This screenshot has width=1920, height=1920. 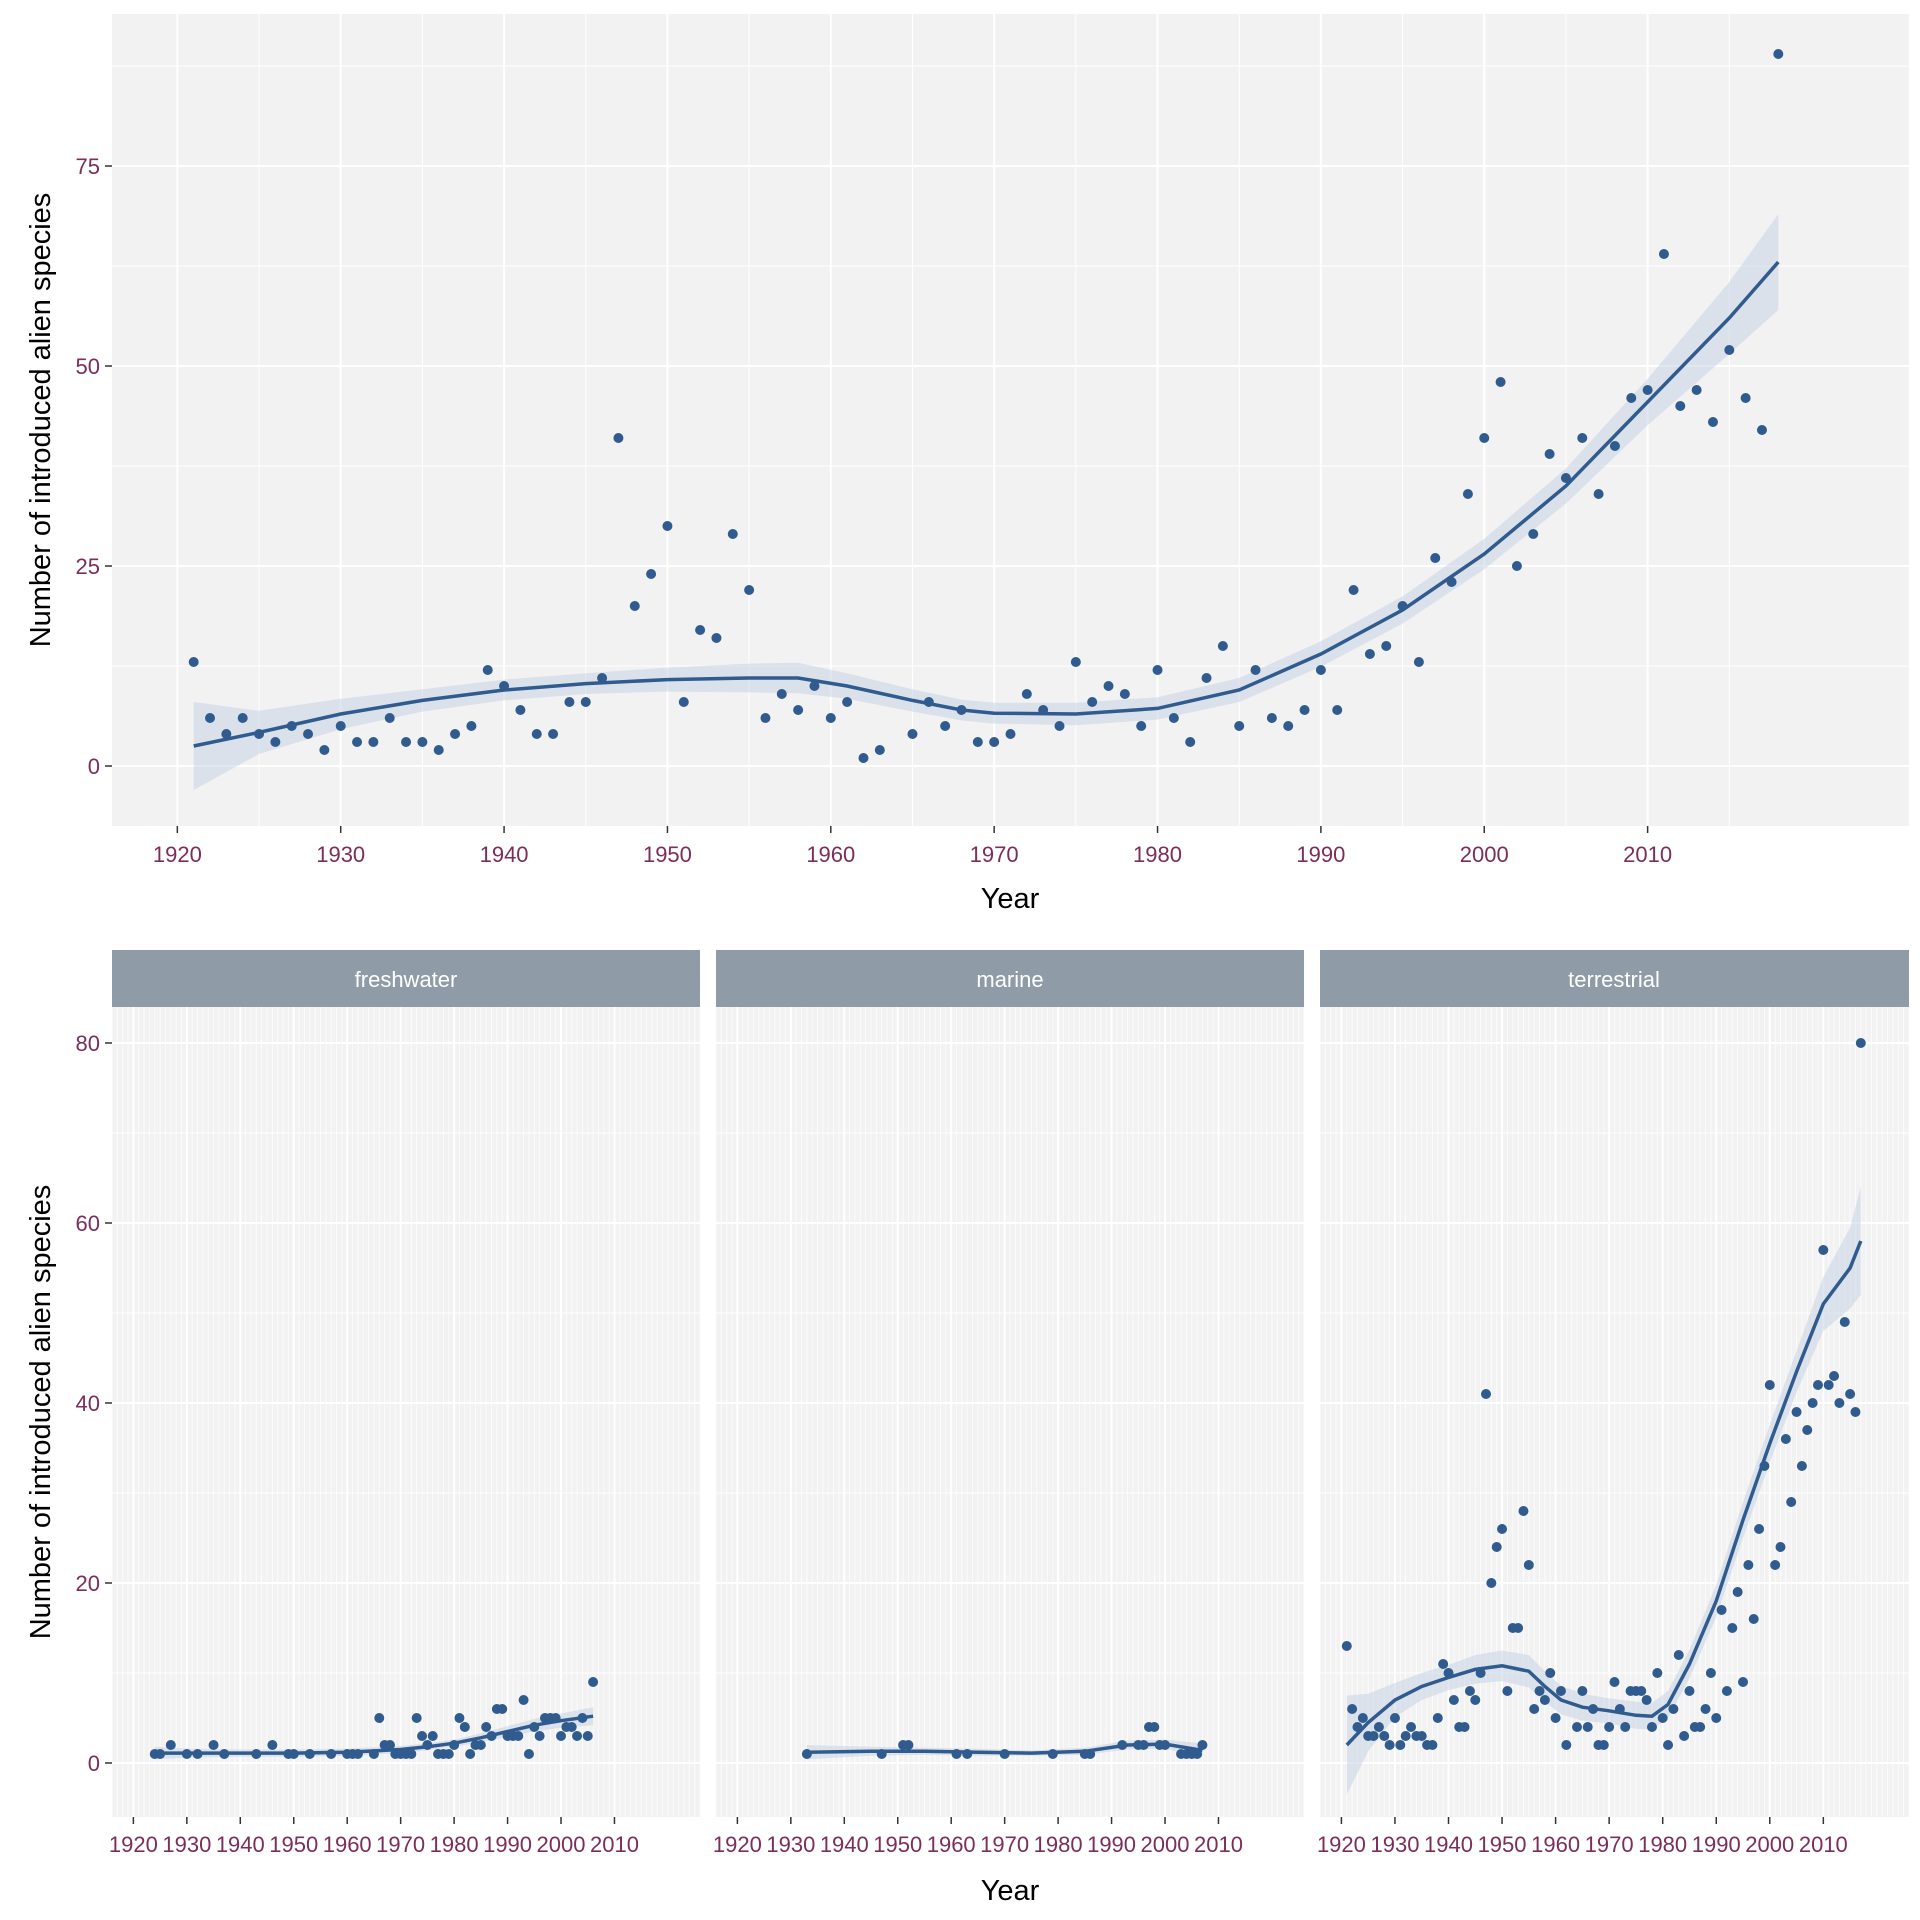 What do you see at coordinates (1218, 1844) in the screenshot?
I see `x-tick-label: 2010` at bounding box center [1218, 1844].